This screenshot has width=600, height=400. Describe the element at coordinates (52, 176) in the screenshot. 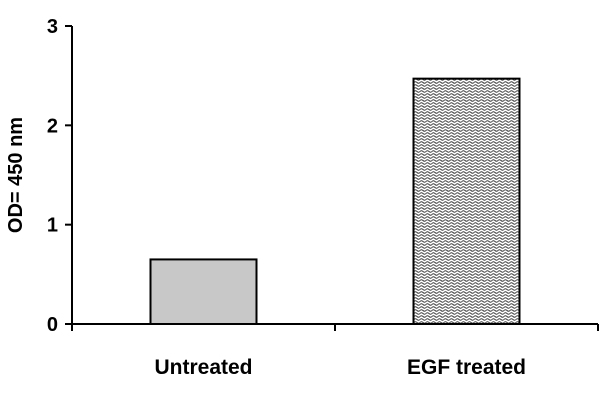

I see `y-axis-tick-labels: 0 1 2 3` at that location.